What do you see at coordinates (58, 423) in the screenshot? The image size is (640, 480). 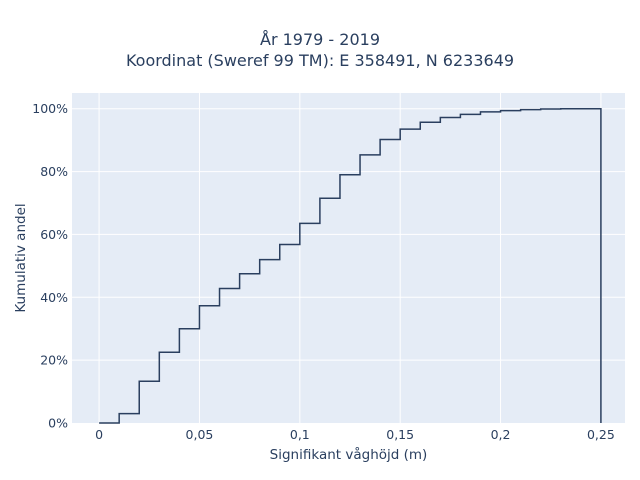 I see `y-tick-label: 0%` at bounding box center [58, 423].